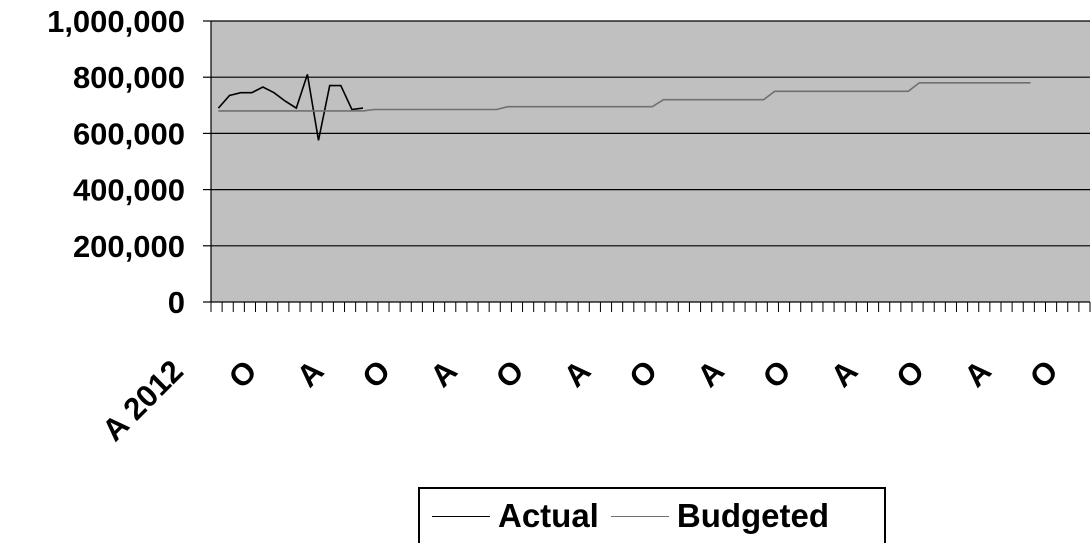  What do you see at coordinates (142, 400) in the screenshot?
I see `x-tick-label: A 2012` at bounding box center [142, 400].